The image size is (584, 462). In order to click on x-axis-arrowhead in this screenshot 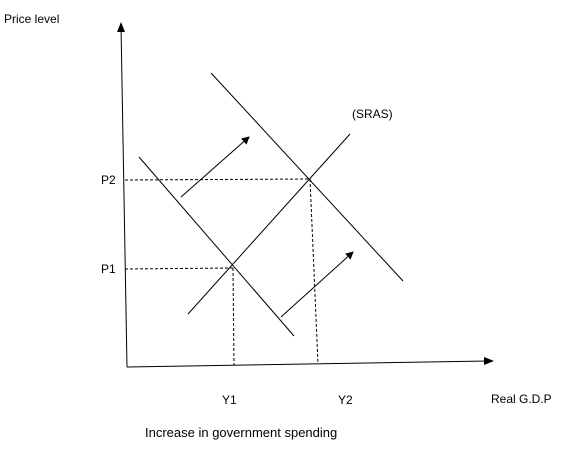, I will do `click(489, 361)`.